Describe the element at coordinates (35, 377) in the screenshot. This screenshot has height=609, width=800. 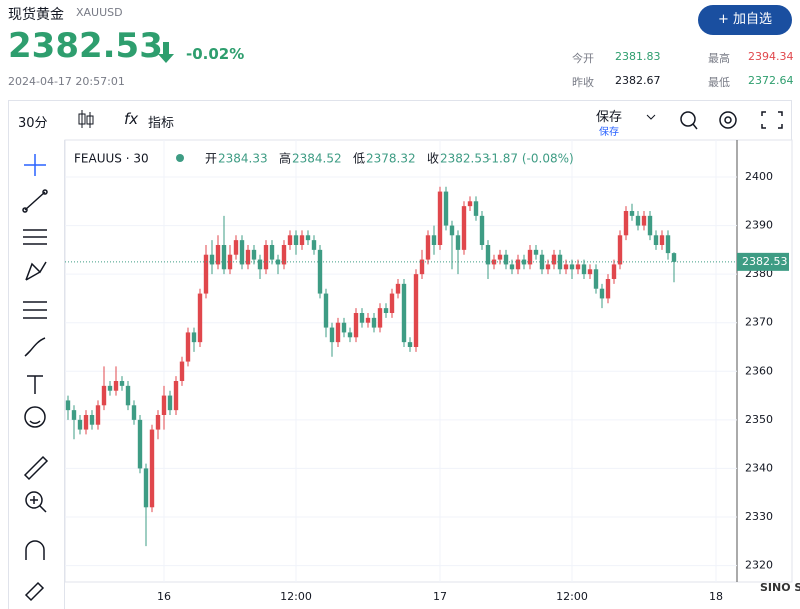
I see `drawing-tools` at that location.